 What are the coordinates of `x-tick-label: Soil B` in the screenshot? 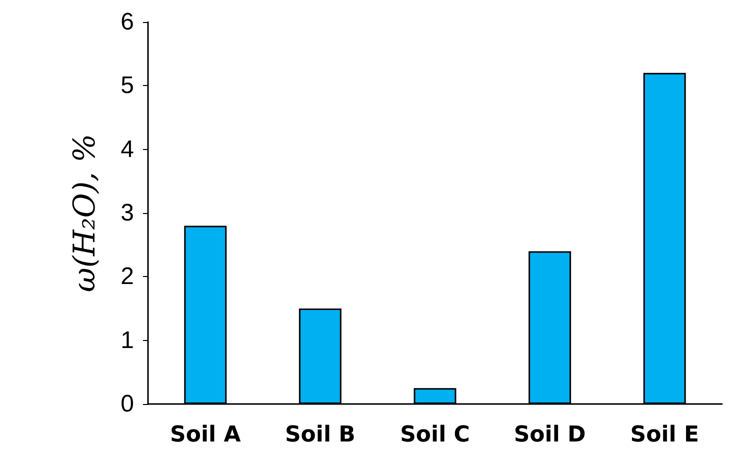 It's located at (320, 435).